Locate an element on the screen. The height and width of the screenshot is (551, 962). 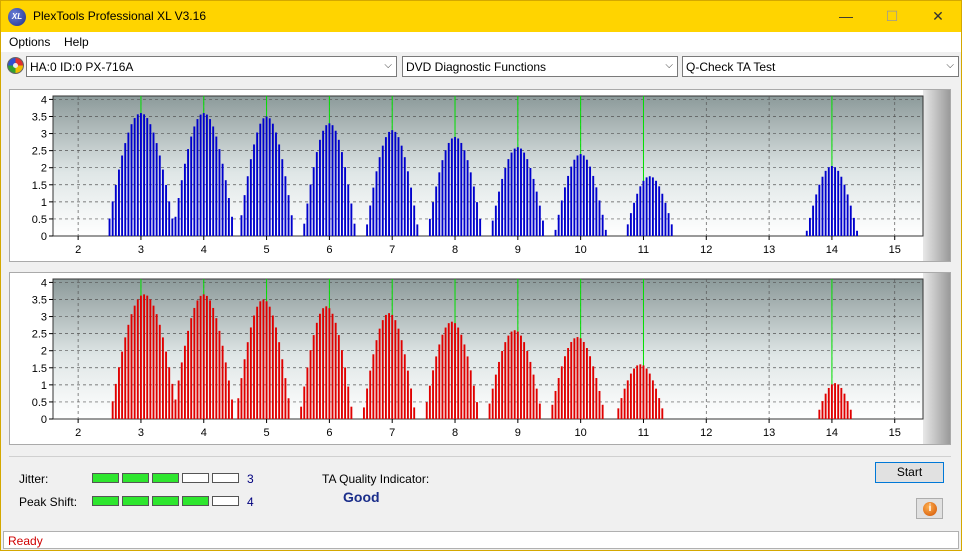
y-tick-label: 3 is located at coordinates (44, 318).